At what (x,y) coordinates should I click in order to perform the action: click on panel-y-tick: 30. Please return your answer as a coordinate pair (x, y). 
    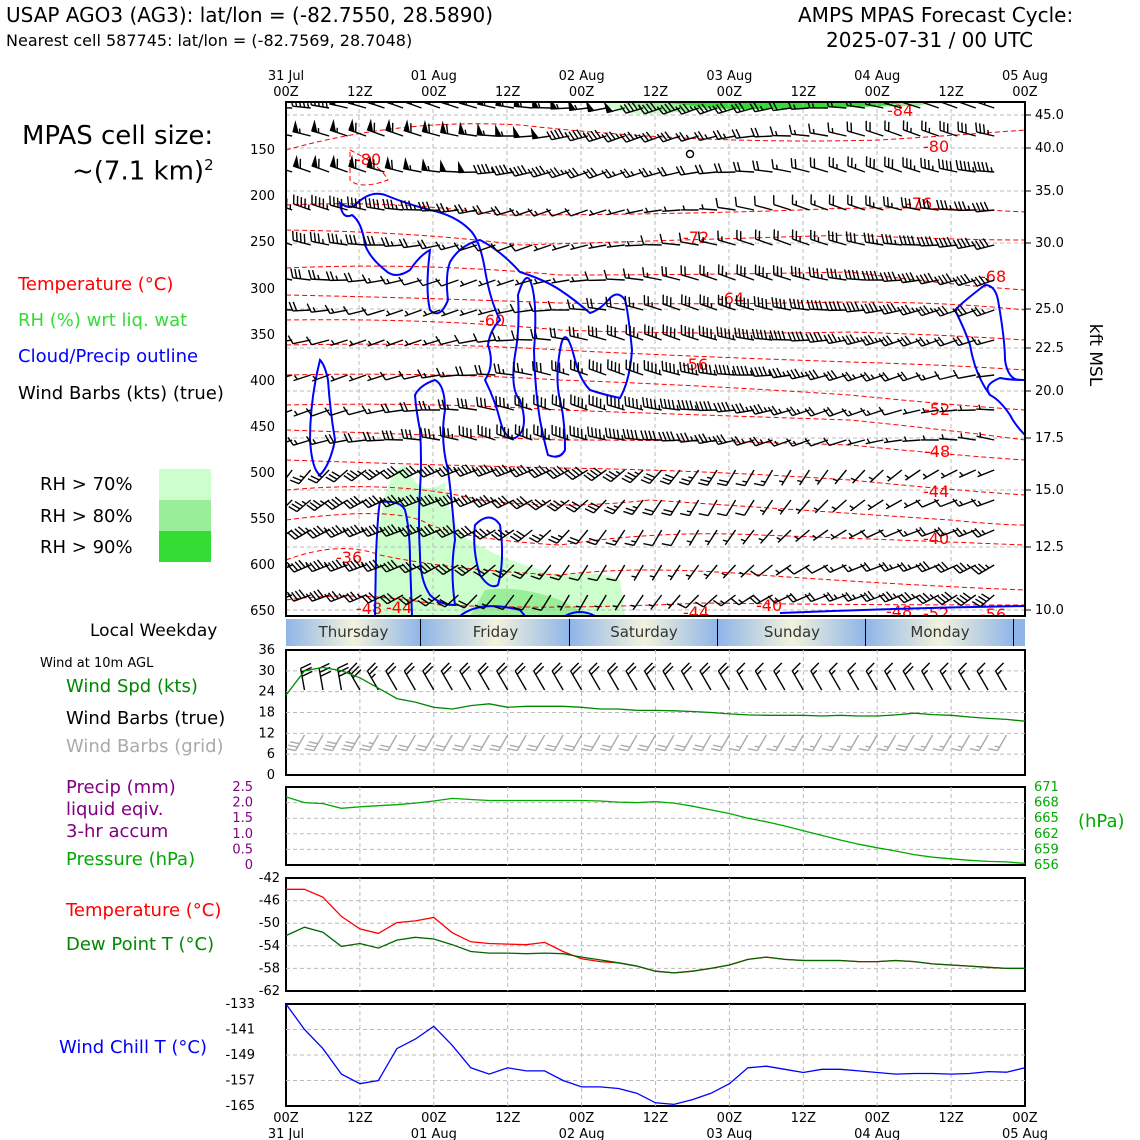
    Looking at the image, I should click on (266, 671).